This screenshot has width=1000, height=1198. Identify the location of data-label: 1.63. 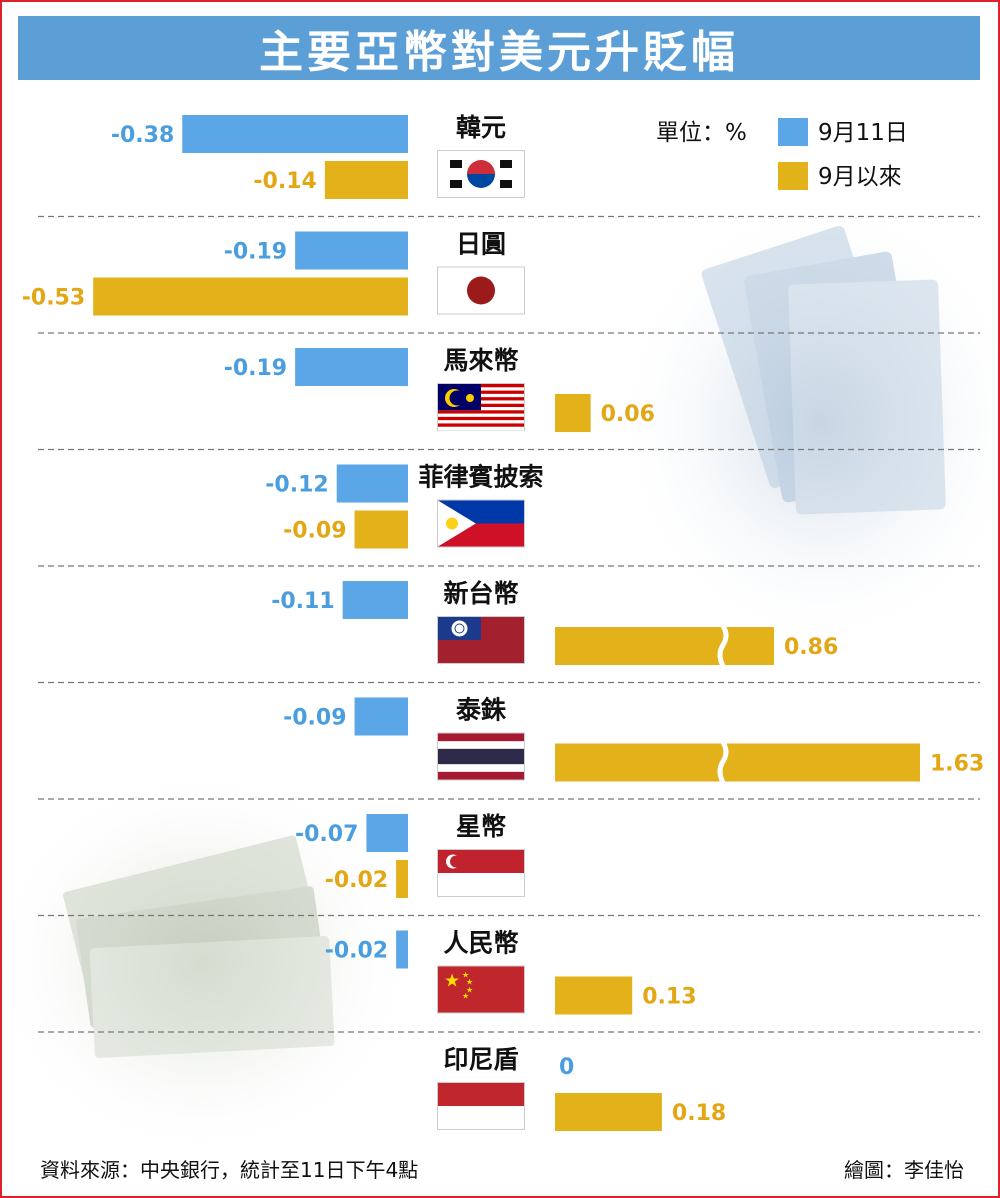
(957, 764).